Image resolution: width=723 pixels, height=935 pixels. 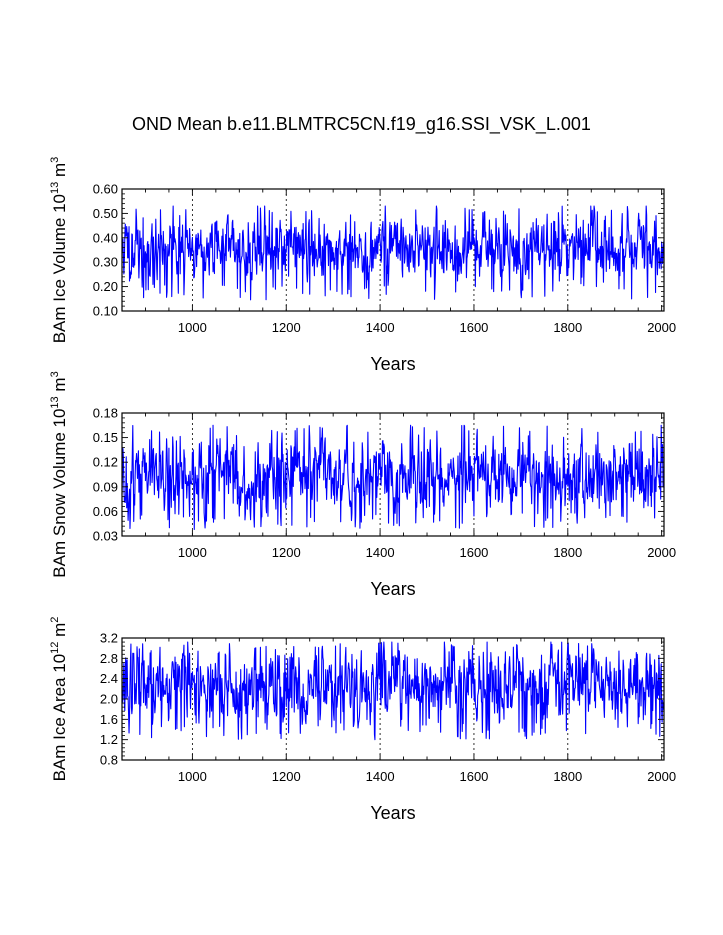 What do you see at coordinates (109, 760) in the screenshot?
I see `y-tick-label: 0.8` at bounding box center [109, 760].